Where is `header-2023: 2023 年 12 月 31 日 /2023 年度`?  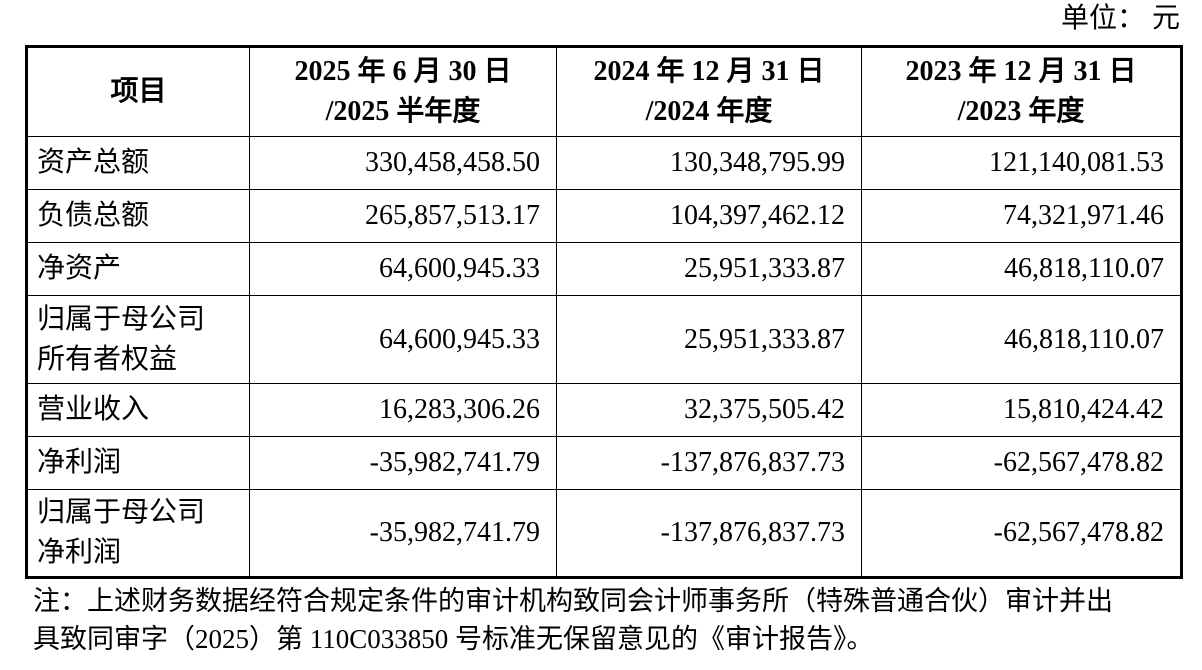 header-2023: 2023 年 12 月 31 日 /2023 年度 is located at coordinates (1021, 91).